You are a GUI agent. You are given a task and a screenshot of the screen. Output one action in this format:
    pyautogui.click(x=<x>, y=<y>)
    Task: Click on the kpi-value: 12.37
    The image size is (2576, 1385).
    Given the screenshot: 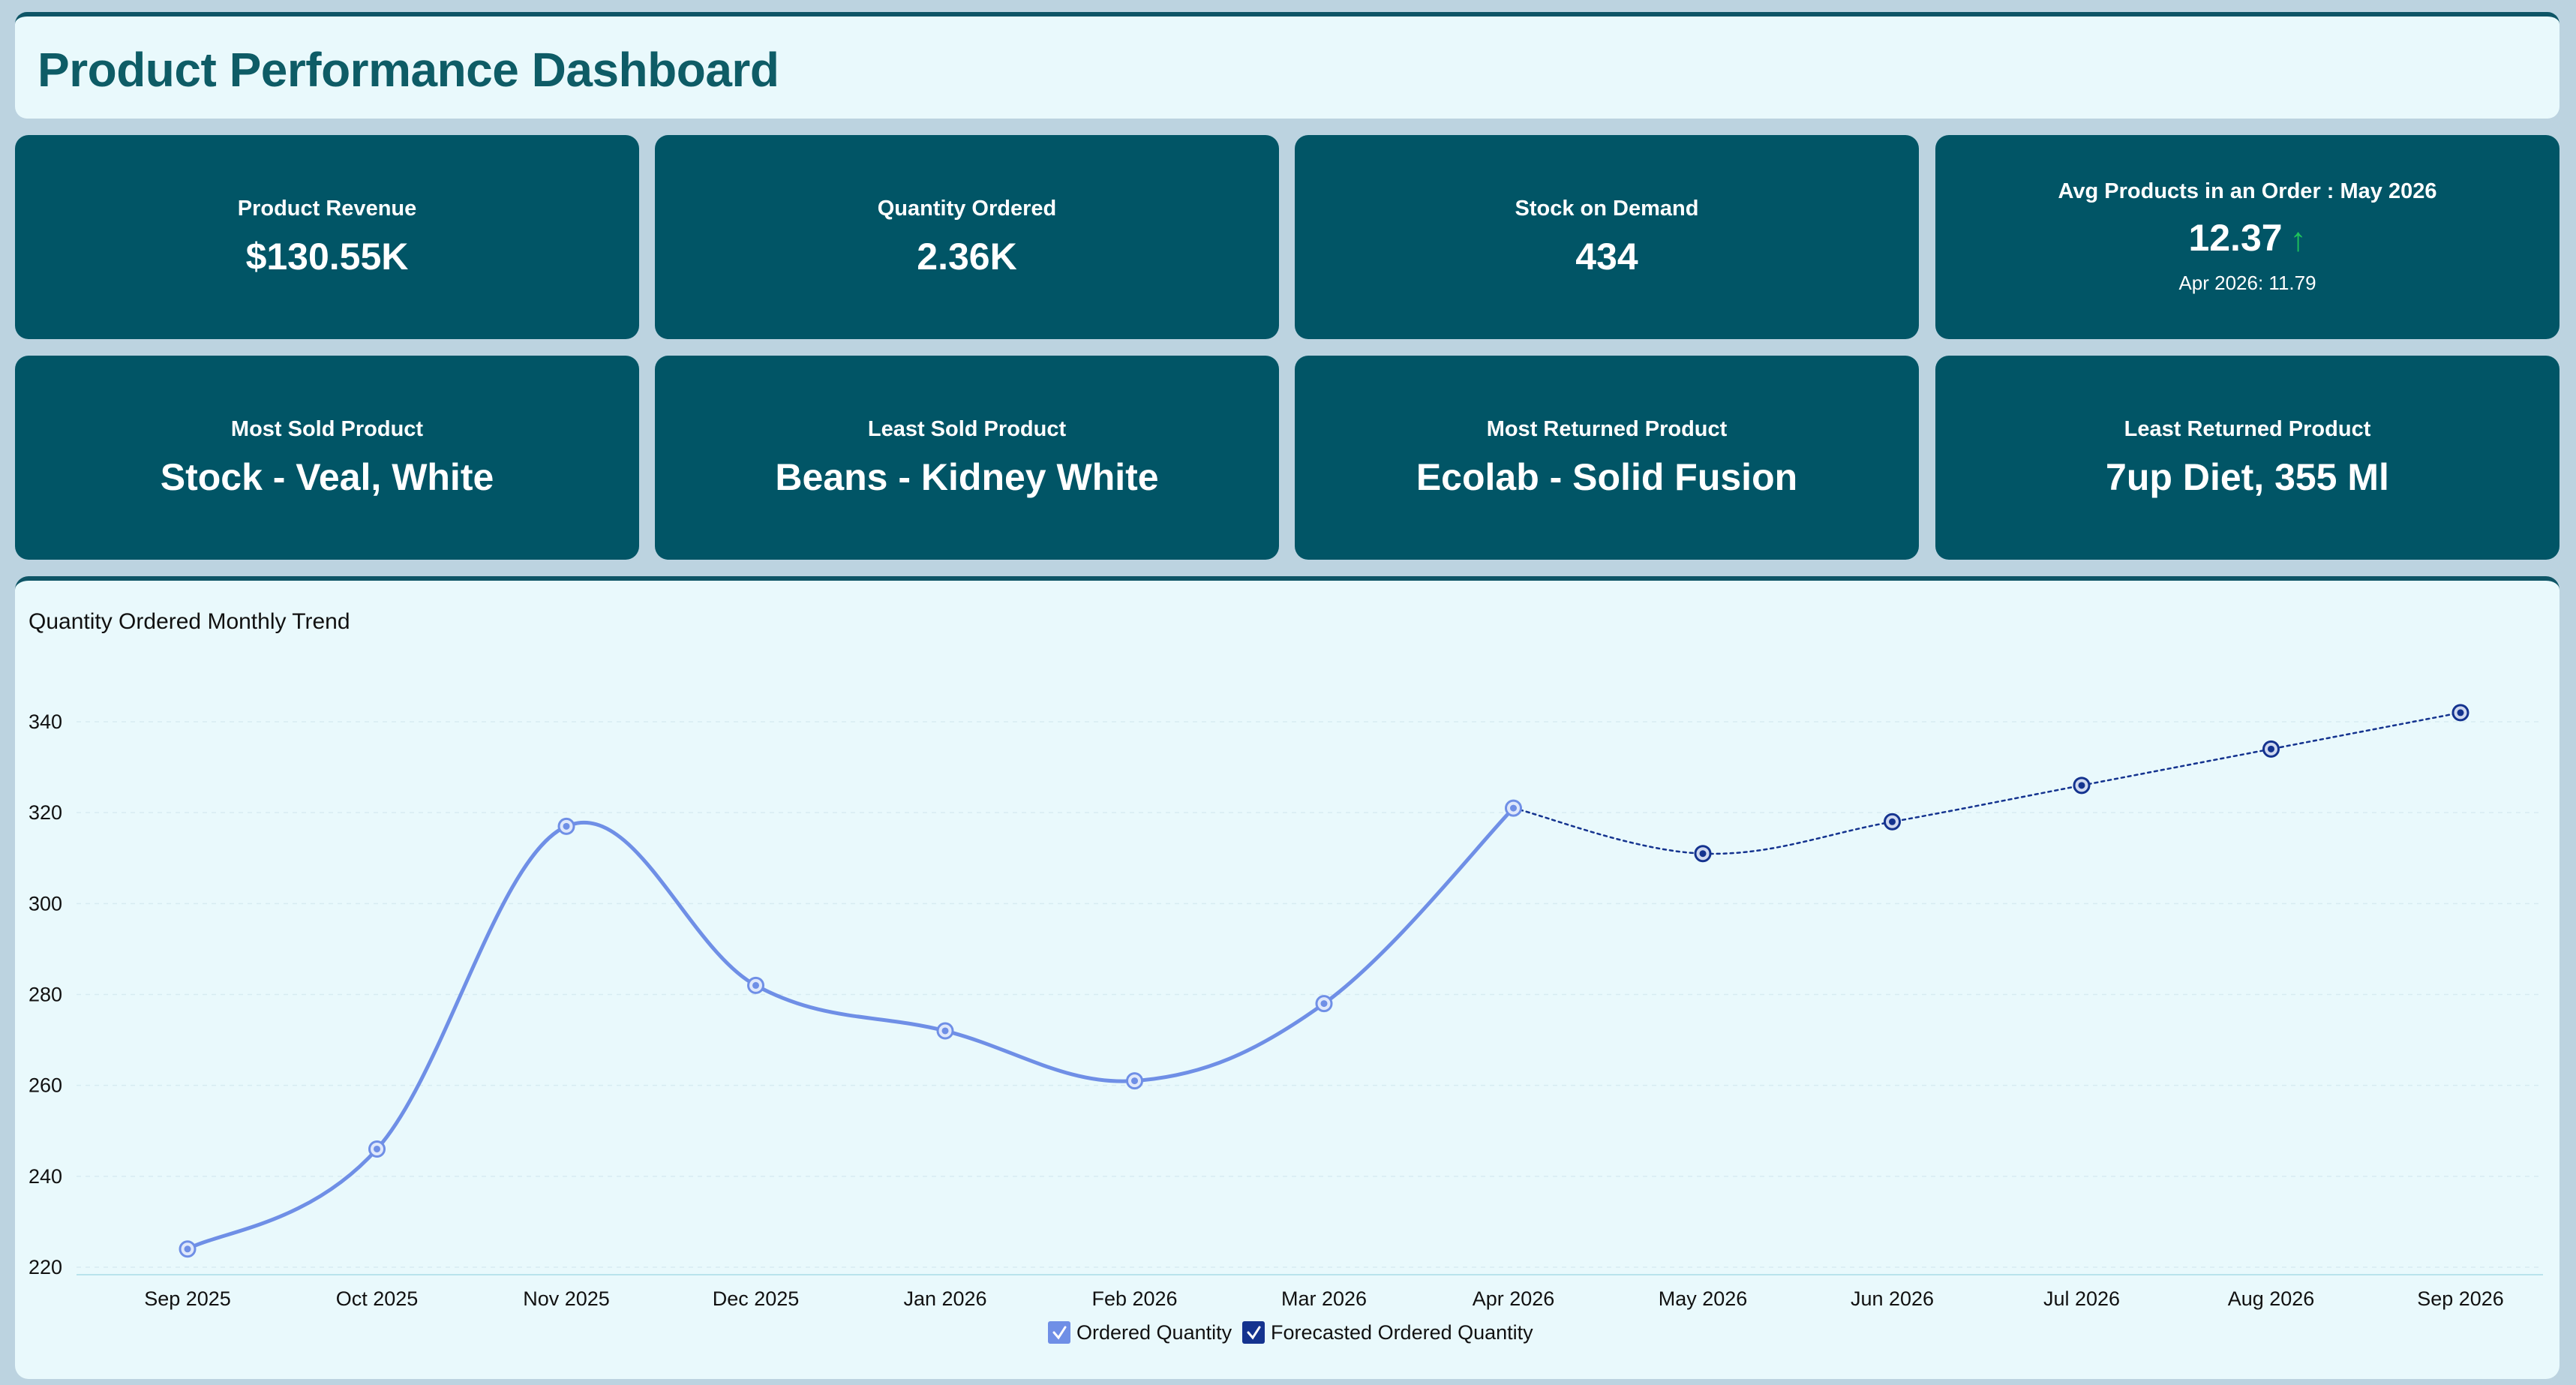 What is the action you would take?
    pyautogui.click(x=2235, y=238)
    